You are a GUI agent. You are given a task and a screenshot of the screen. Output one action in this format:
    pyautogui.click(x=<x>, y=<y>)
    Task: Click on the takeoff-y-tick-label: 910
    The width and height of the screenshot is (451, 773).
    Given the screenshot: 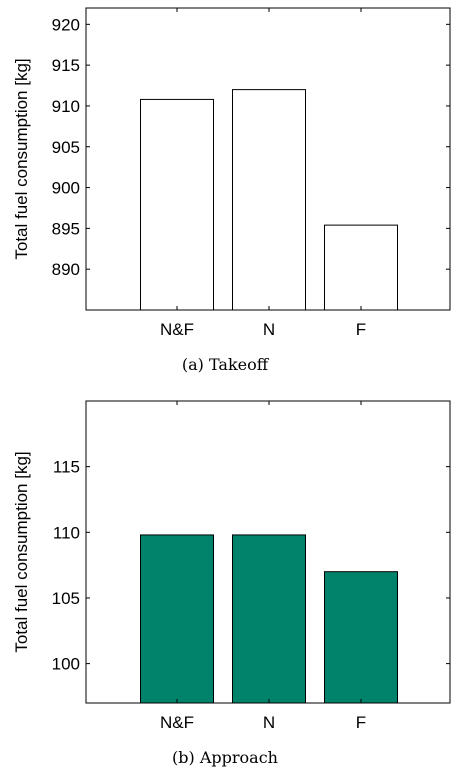 What is the action you would take?
    pyautogui.click(x=66, y=106)
    